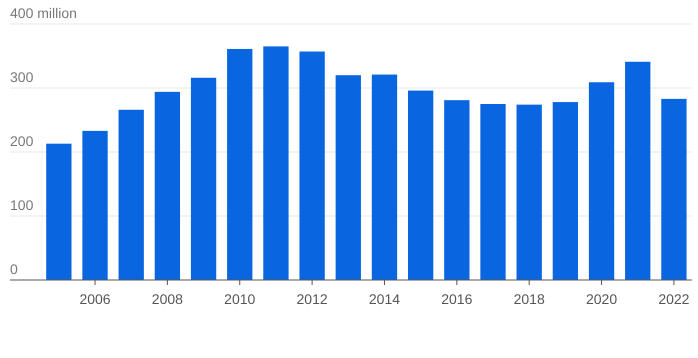 This screenshot has height=358, width=698. I want to click on x-tick-label: 2012, so click(312, 299).